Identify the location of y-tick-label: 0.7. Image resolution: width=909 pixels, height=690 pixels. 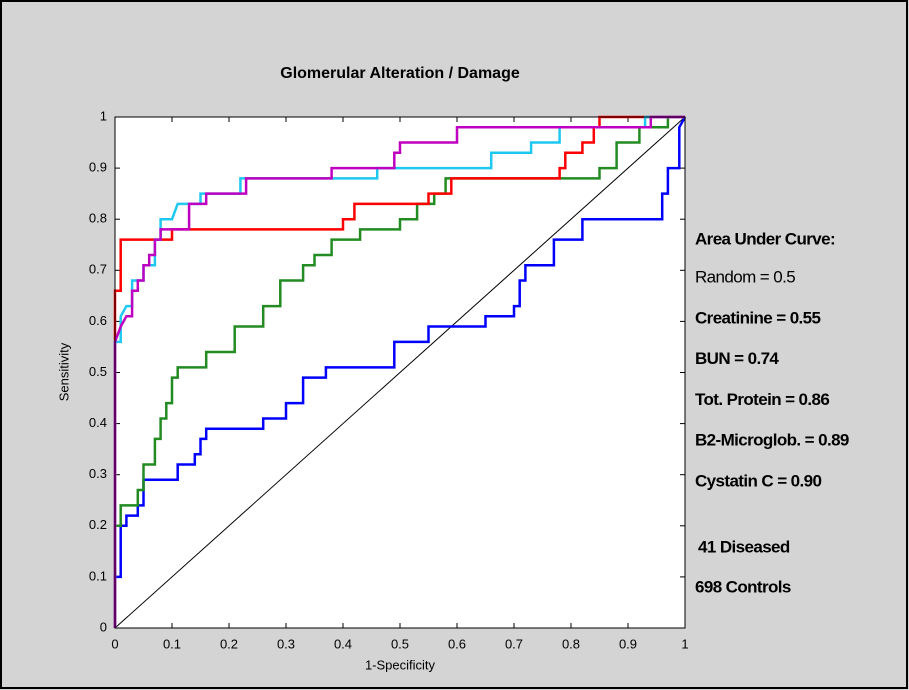
(98, 269).